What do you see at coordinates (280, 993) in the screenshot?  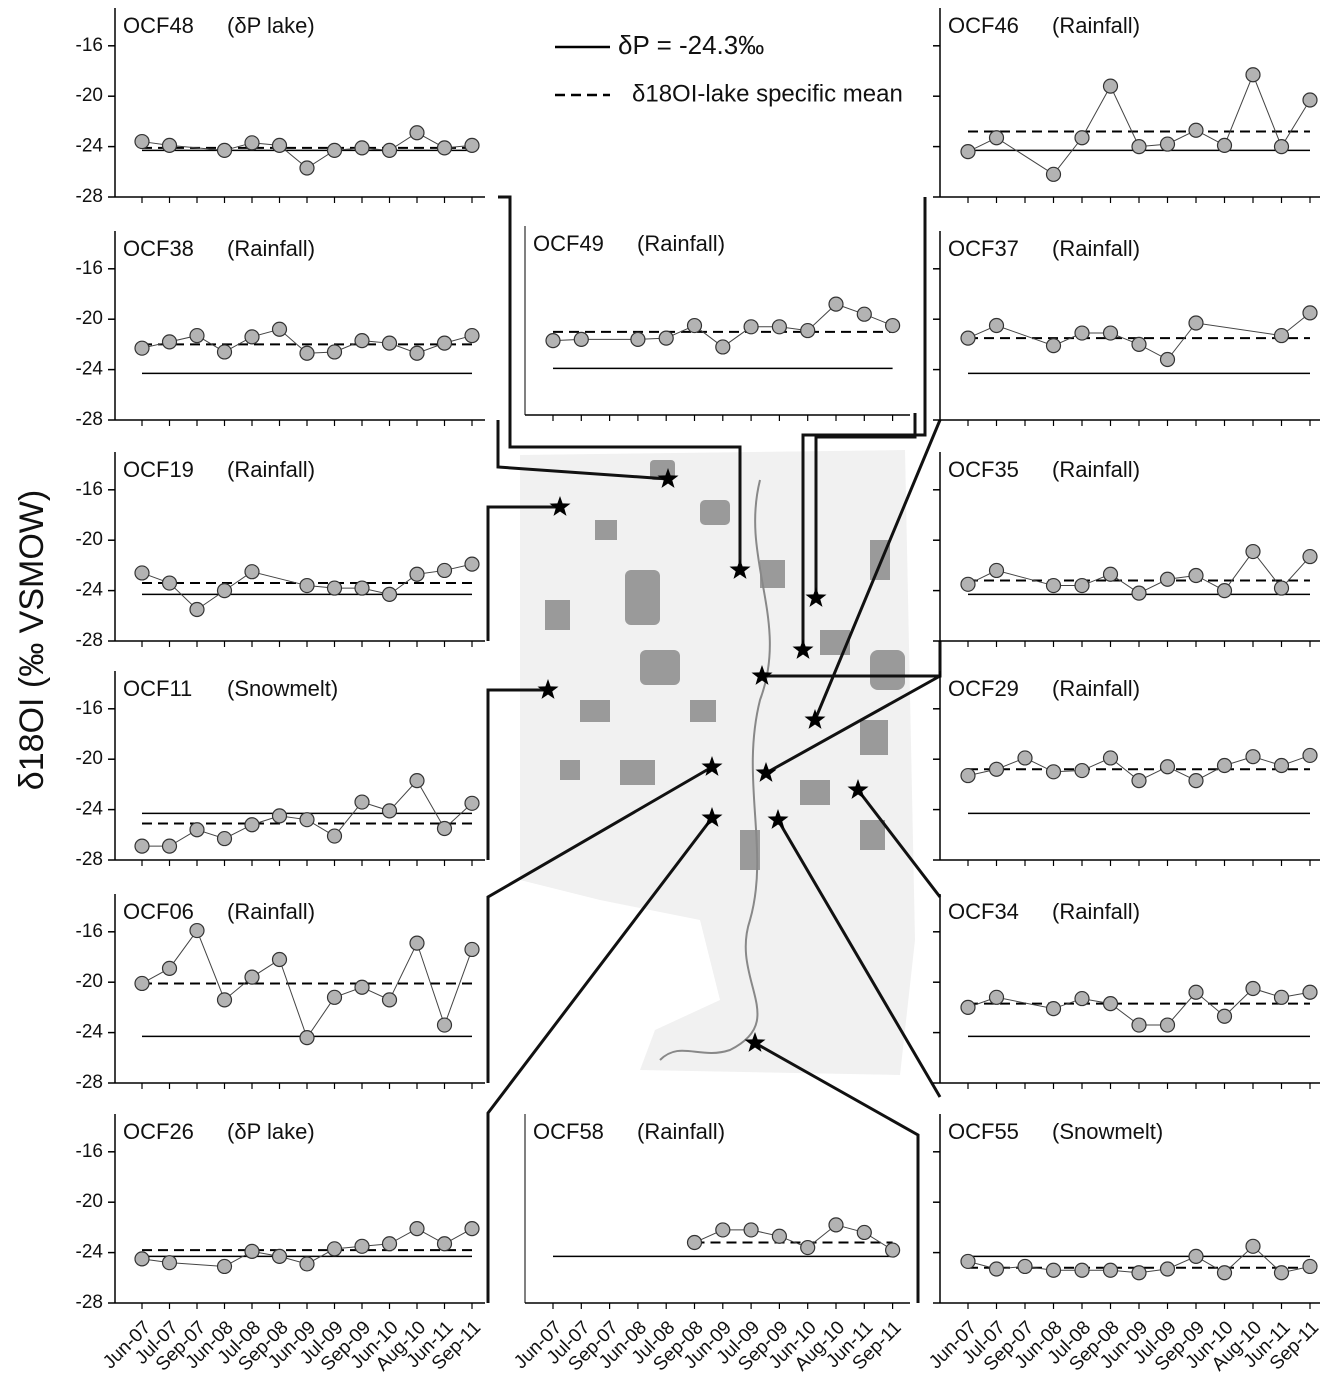 I see `panel: -16 -20 -24 -28 OCF06 (Rainfall)` at bounding box center [280, 993].